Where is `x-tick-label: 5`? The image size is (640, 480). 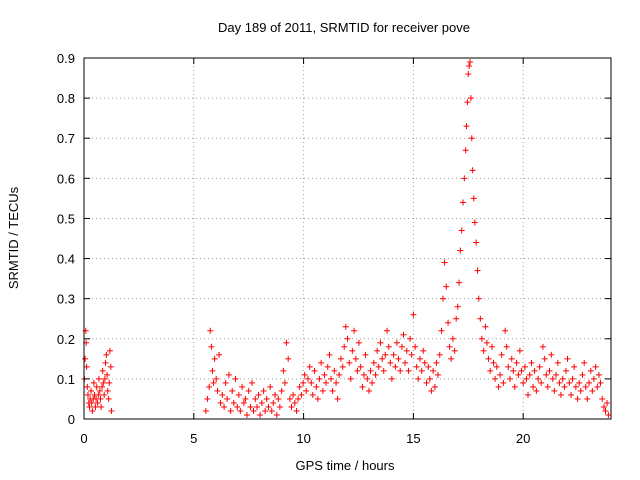
x-tick-label: 5 is located at coordinates (193, 438).